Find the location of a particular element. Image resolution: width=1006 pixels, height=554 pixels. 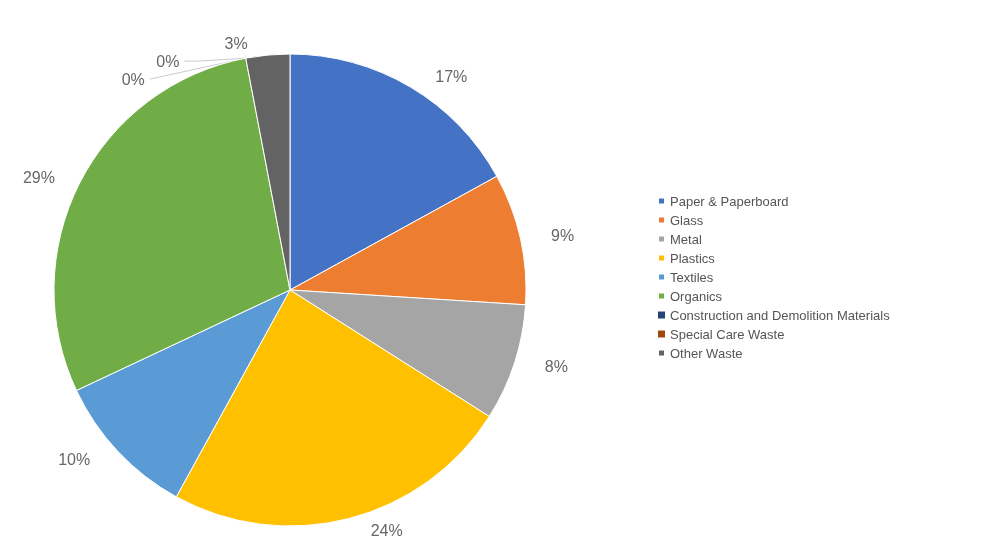

legend-label: Glass is located at coordinates (687, 220).